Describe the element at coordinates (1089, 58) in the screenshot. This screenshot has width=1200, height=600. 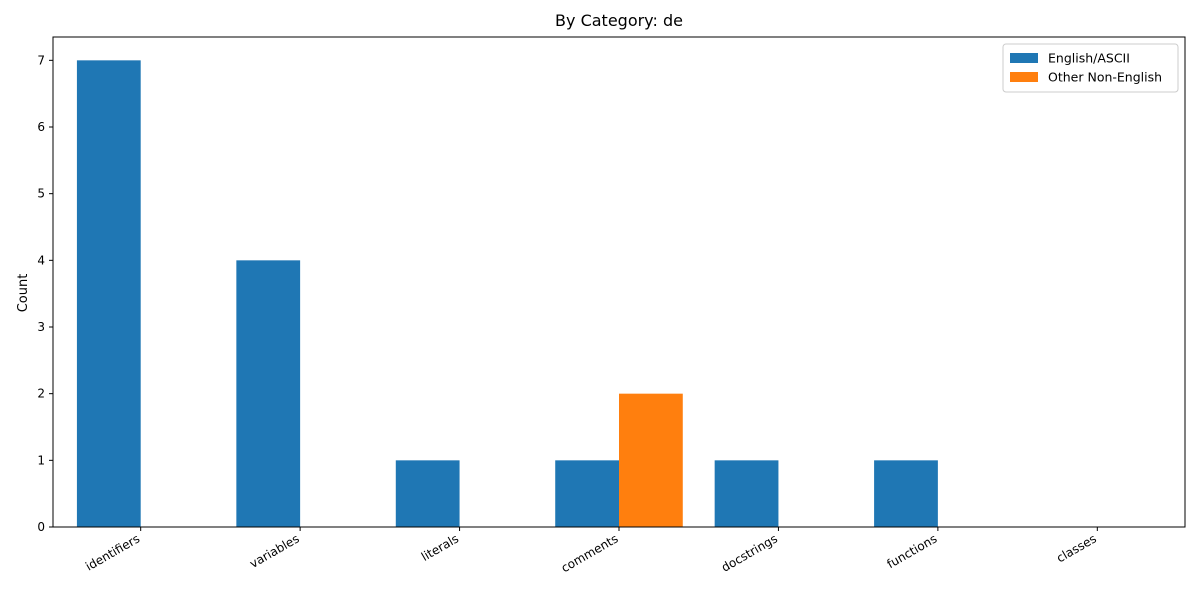
I see `legend-label-english-ascii: English/ASCII` at that location.